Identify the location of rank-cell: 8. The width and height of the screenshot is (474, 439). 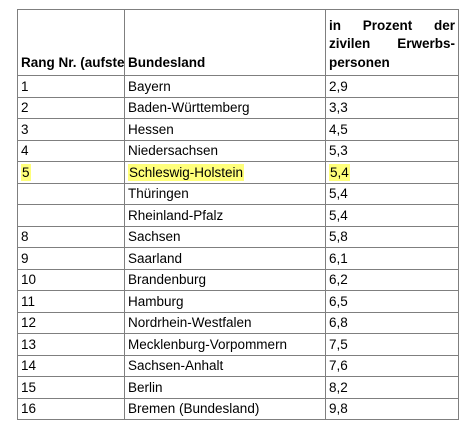
(71, 236).